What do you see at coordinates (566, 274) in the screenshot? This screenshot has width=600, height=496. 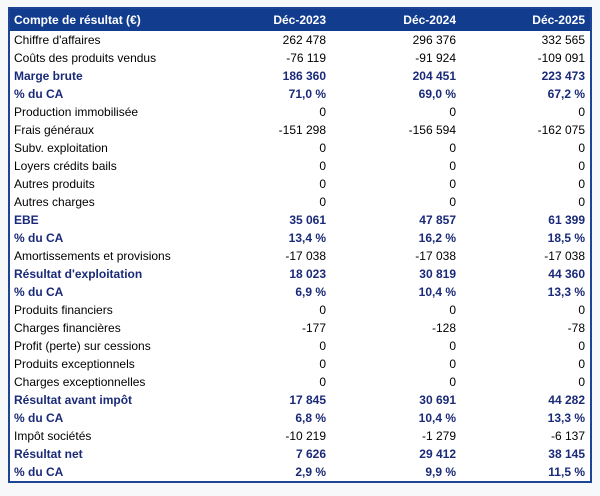 I see `cell-value: 44 360` at bounding box center [566, 274].